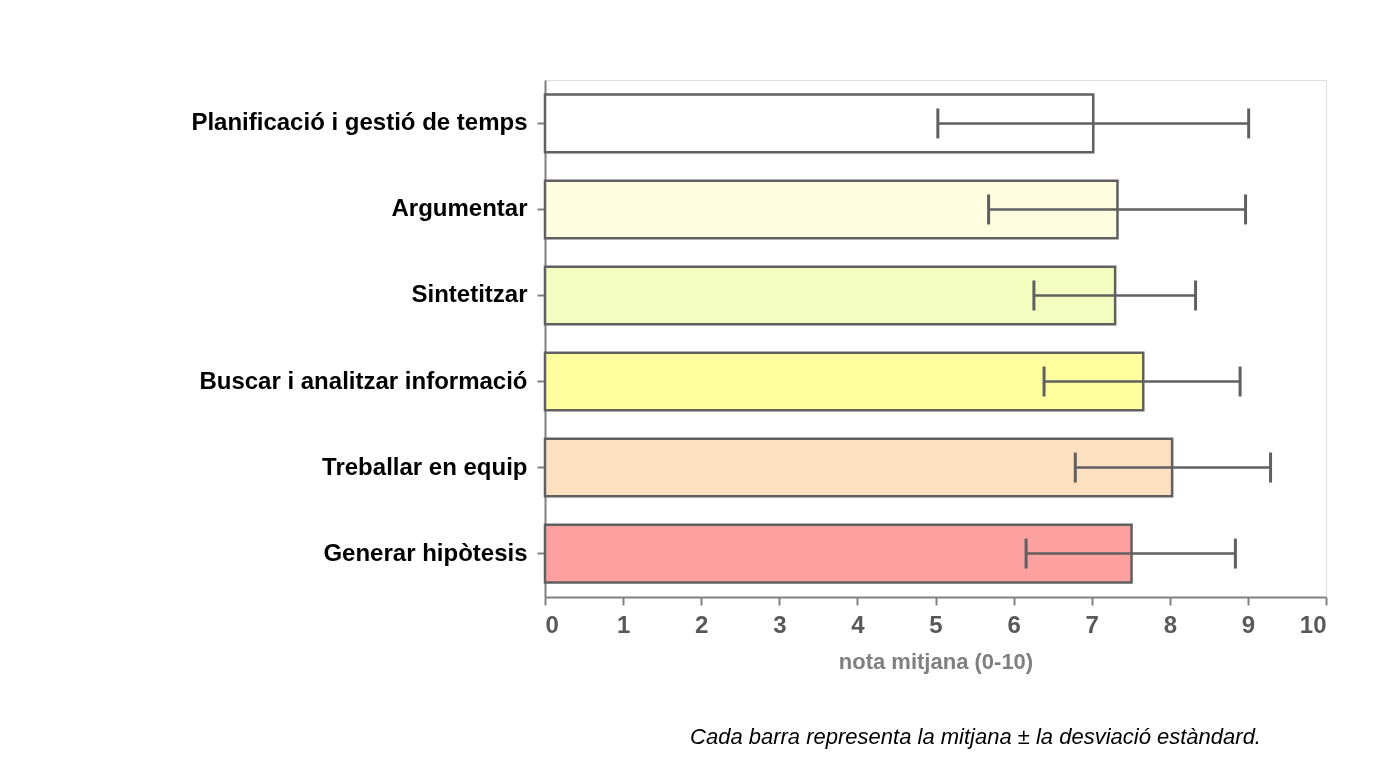 The image size is (1392, 770). What do you see at coordinates (1248, 624) in the screenshot?
I see `x-tick-label: 9` at bounding box center [1248, 624].